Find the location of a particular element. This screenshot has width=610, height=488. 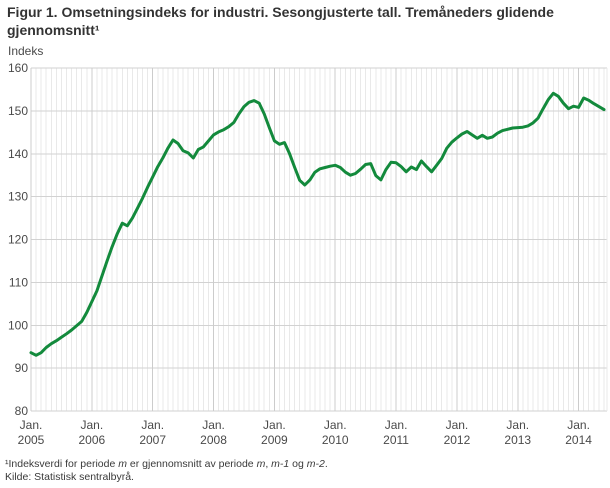

footnote-italic-term: m-2 is located at coordinates (315, 464).